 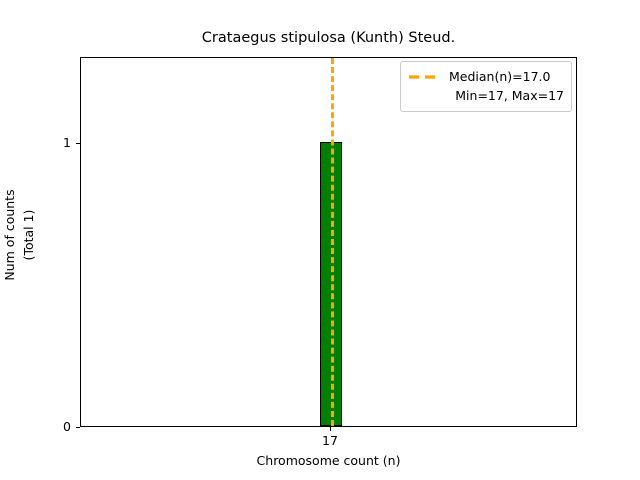 What do you see at coordinates (328, 460) in the screenshot?
I see `x-axis-label: Chromosome count (n)` at bounding box center [328, 460].